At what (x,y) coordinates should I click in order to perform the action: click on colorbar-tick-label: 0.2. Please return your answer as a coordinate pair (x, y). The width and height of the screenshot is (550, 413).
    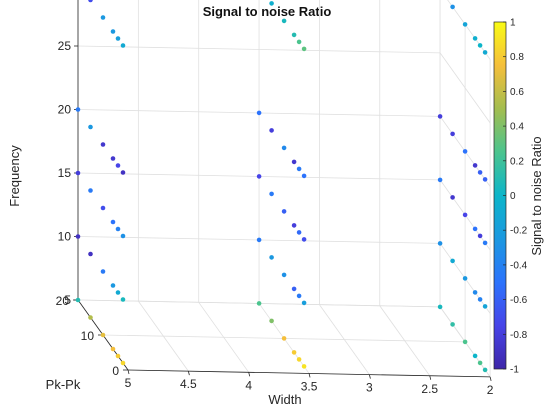
    Looking at the image, I should click on (517, 161).